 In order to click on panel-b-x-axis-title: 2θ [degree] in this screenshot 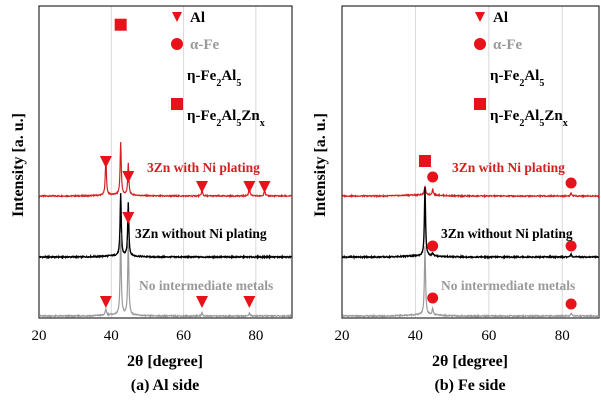, I will do `click(470, 361)`.